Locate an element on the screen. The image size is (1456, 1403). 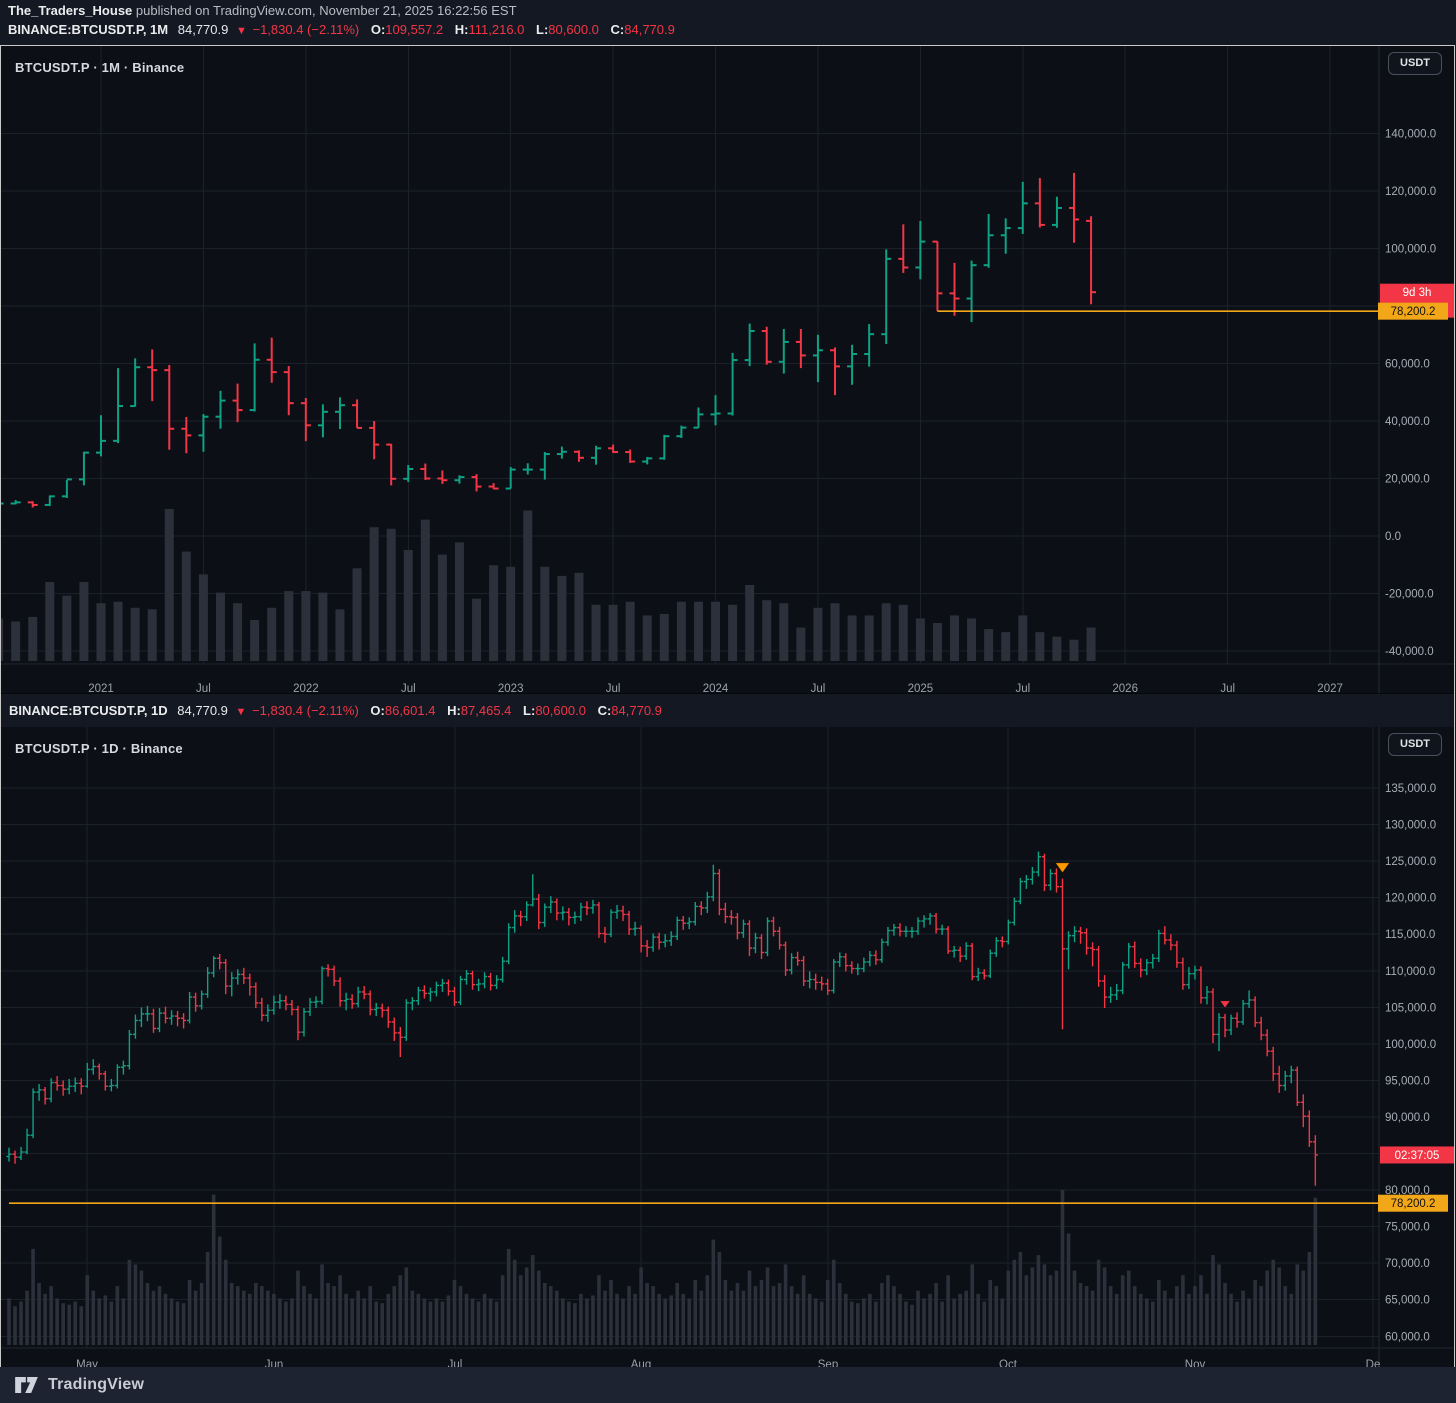
svg-text: -40,000.0 is located at coordinates (1409, 652).